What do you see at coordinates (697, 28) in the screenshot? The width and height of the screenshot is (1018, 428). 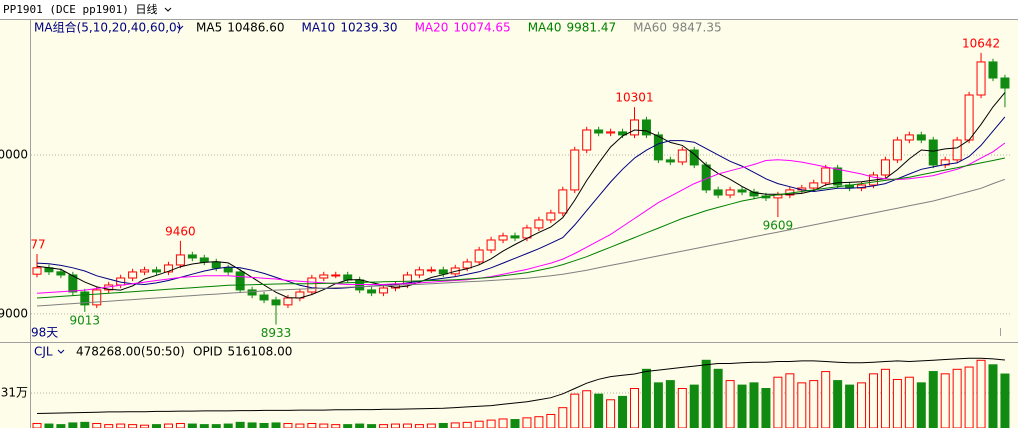 I see `legend-value: 9847.35` at bounding box center [697, 28].